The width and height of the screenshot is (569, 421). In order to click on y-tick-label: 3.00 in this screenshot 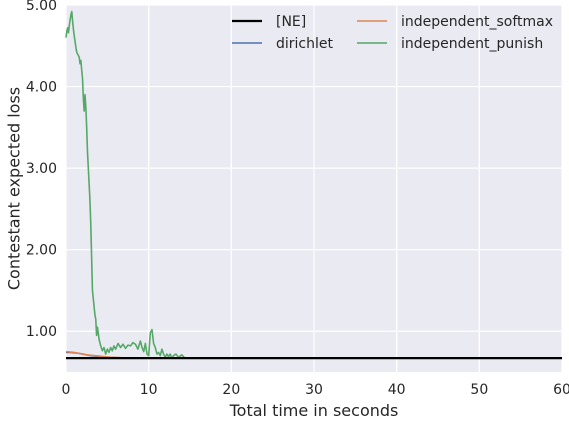, I will do `click(41, 169)`.